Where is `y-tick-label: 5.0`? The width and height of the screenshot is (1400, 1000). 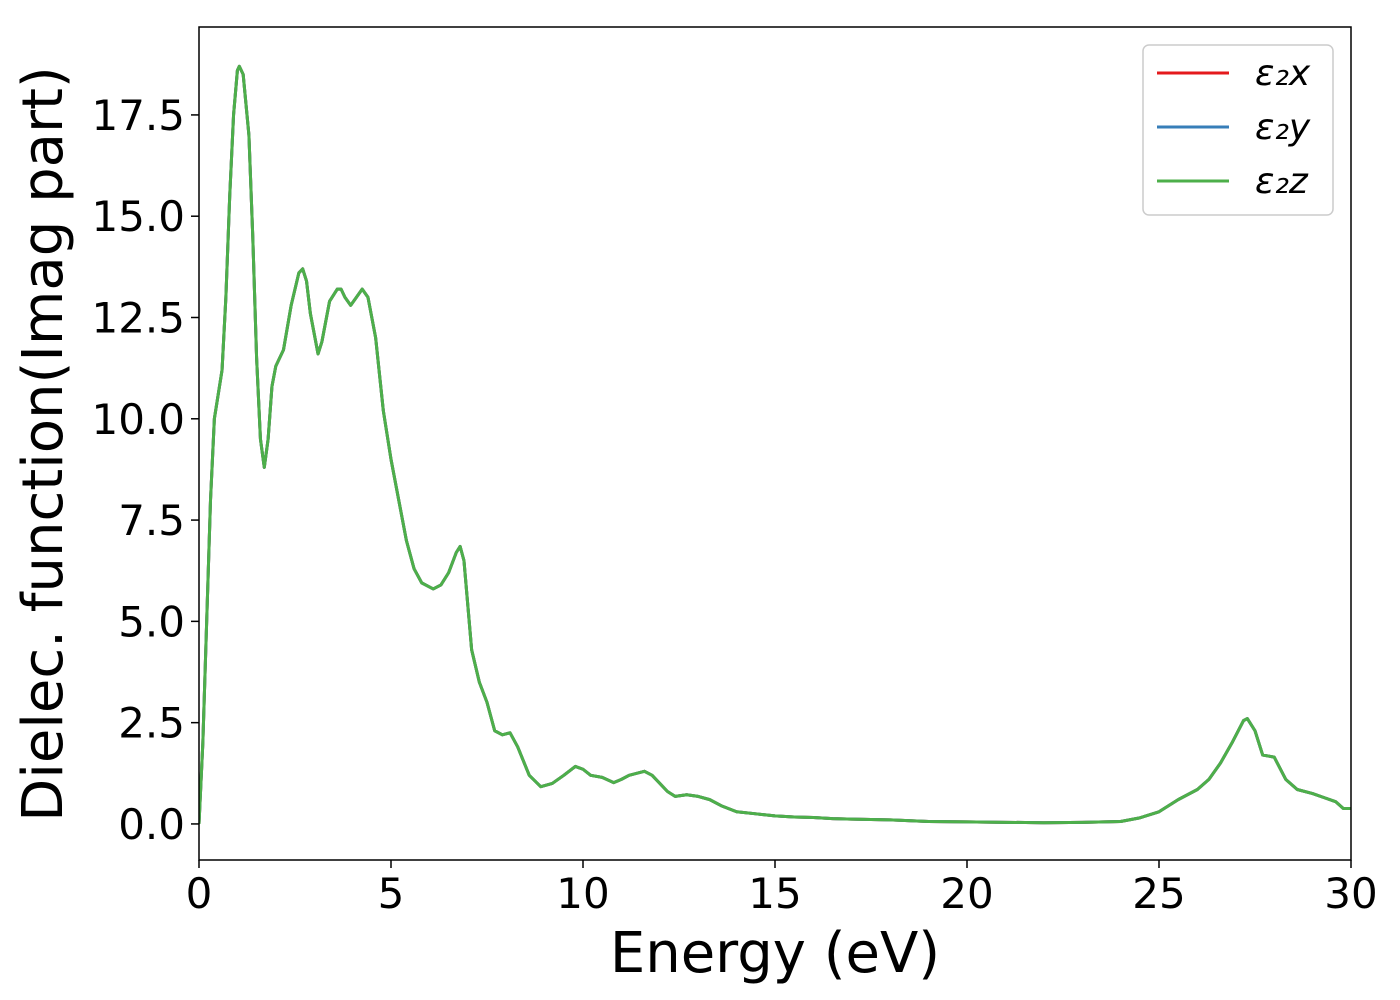
y-tick-label: 5.0 is located at coordinates (151, 621).